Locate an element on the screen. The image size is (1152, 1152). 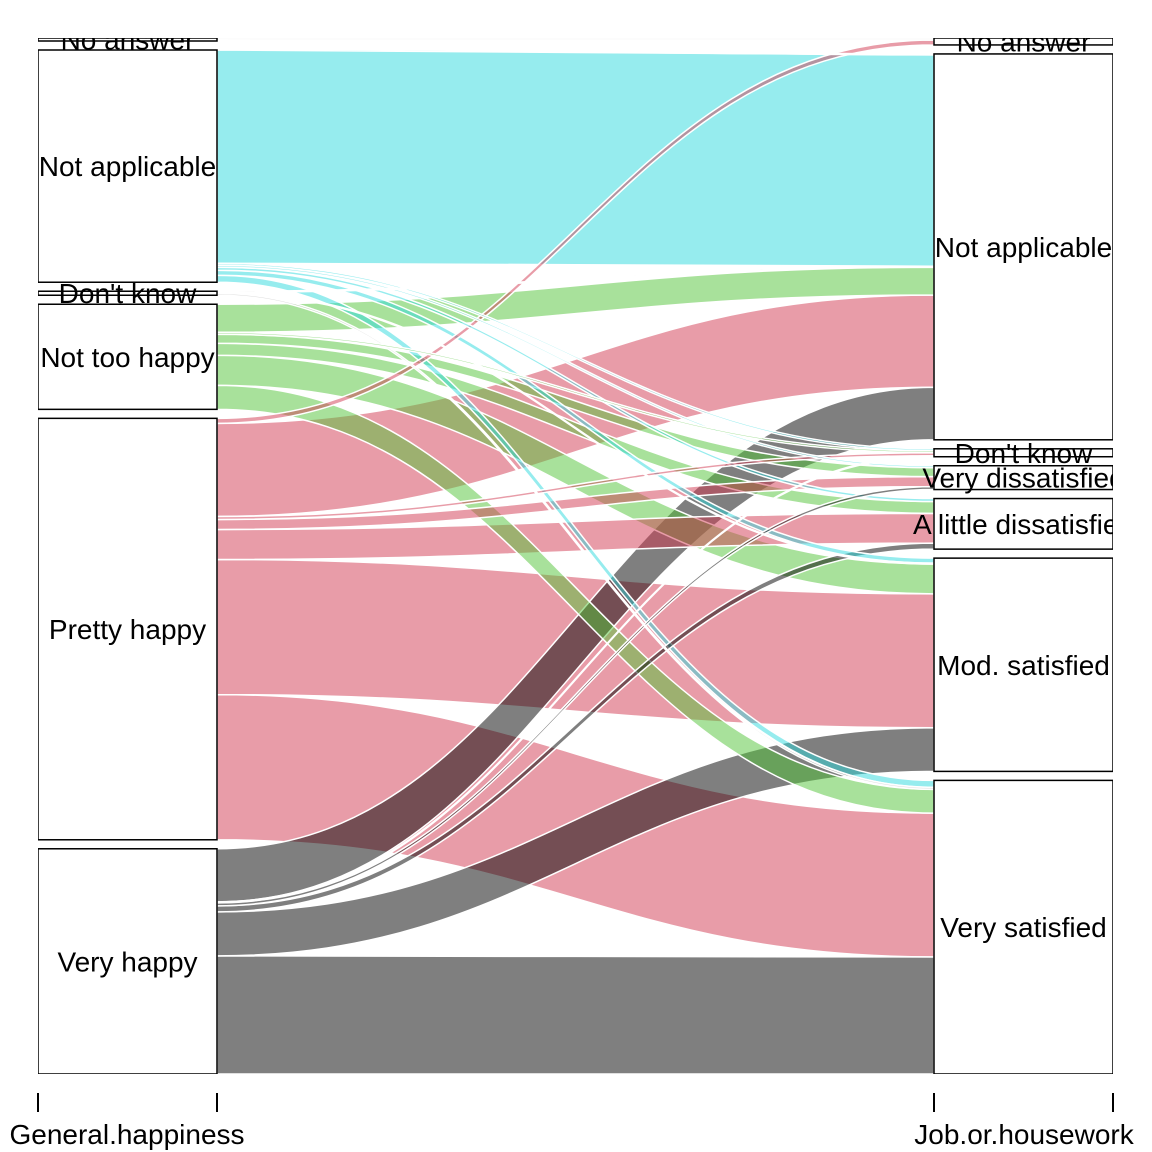
job-stratum-label: Very dissatisfied is located at coordinates (1023, 478).